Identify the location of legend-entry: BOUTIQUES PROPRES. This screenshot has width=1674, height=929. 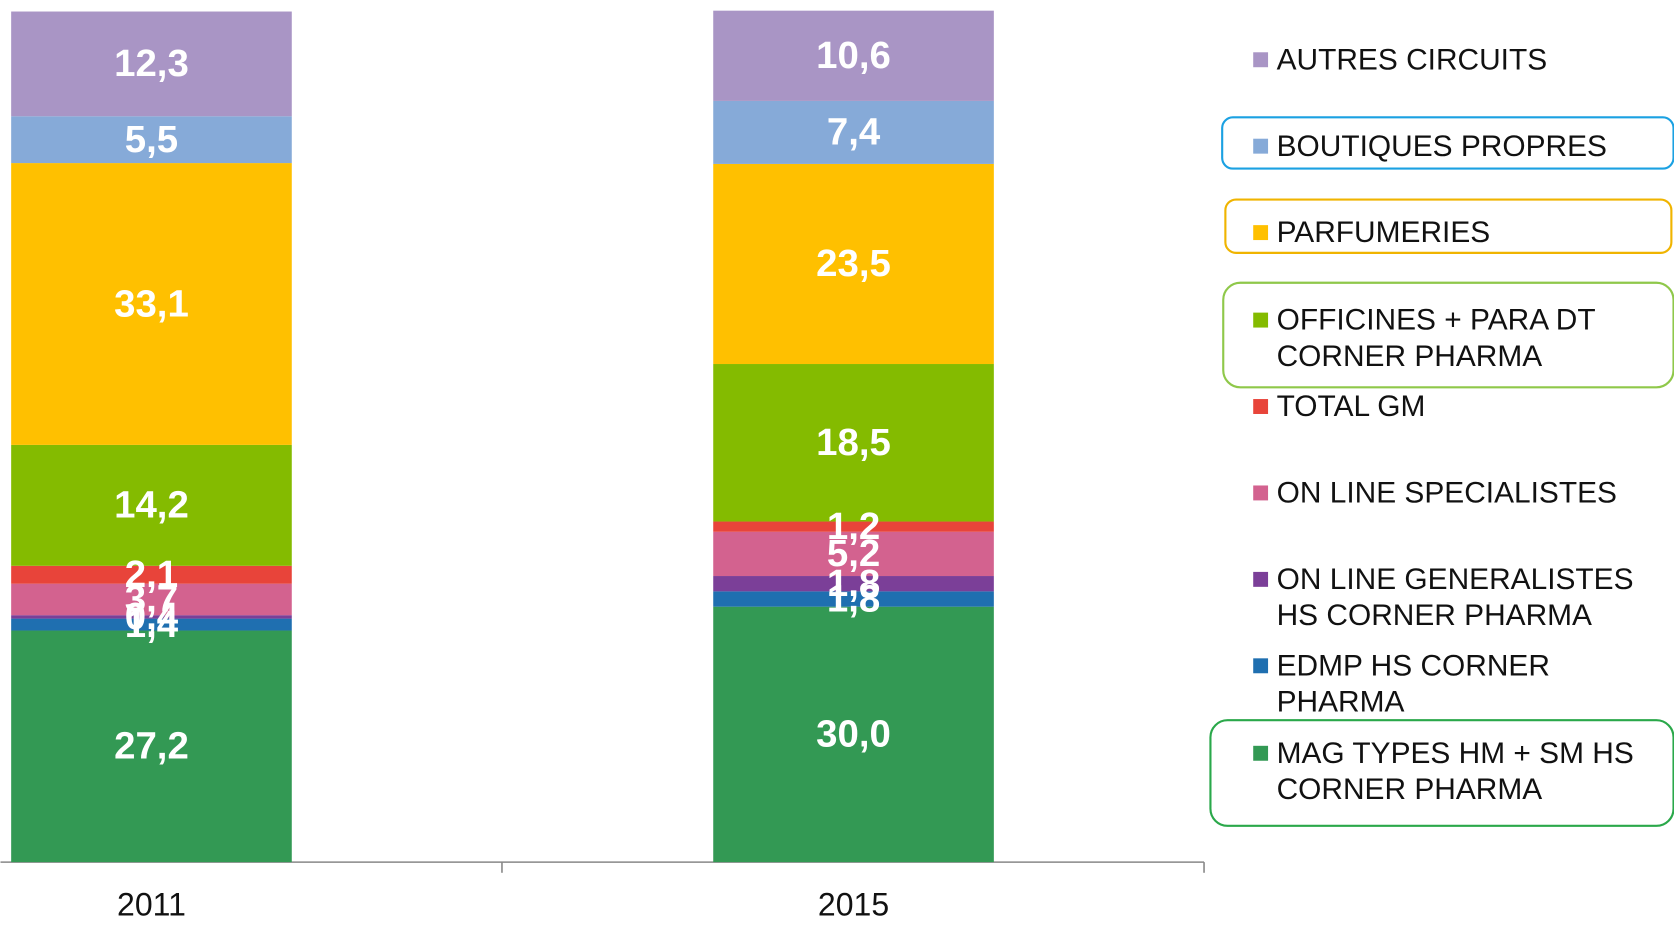
(1463, 146).